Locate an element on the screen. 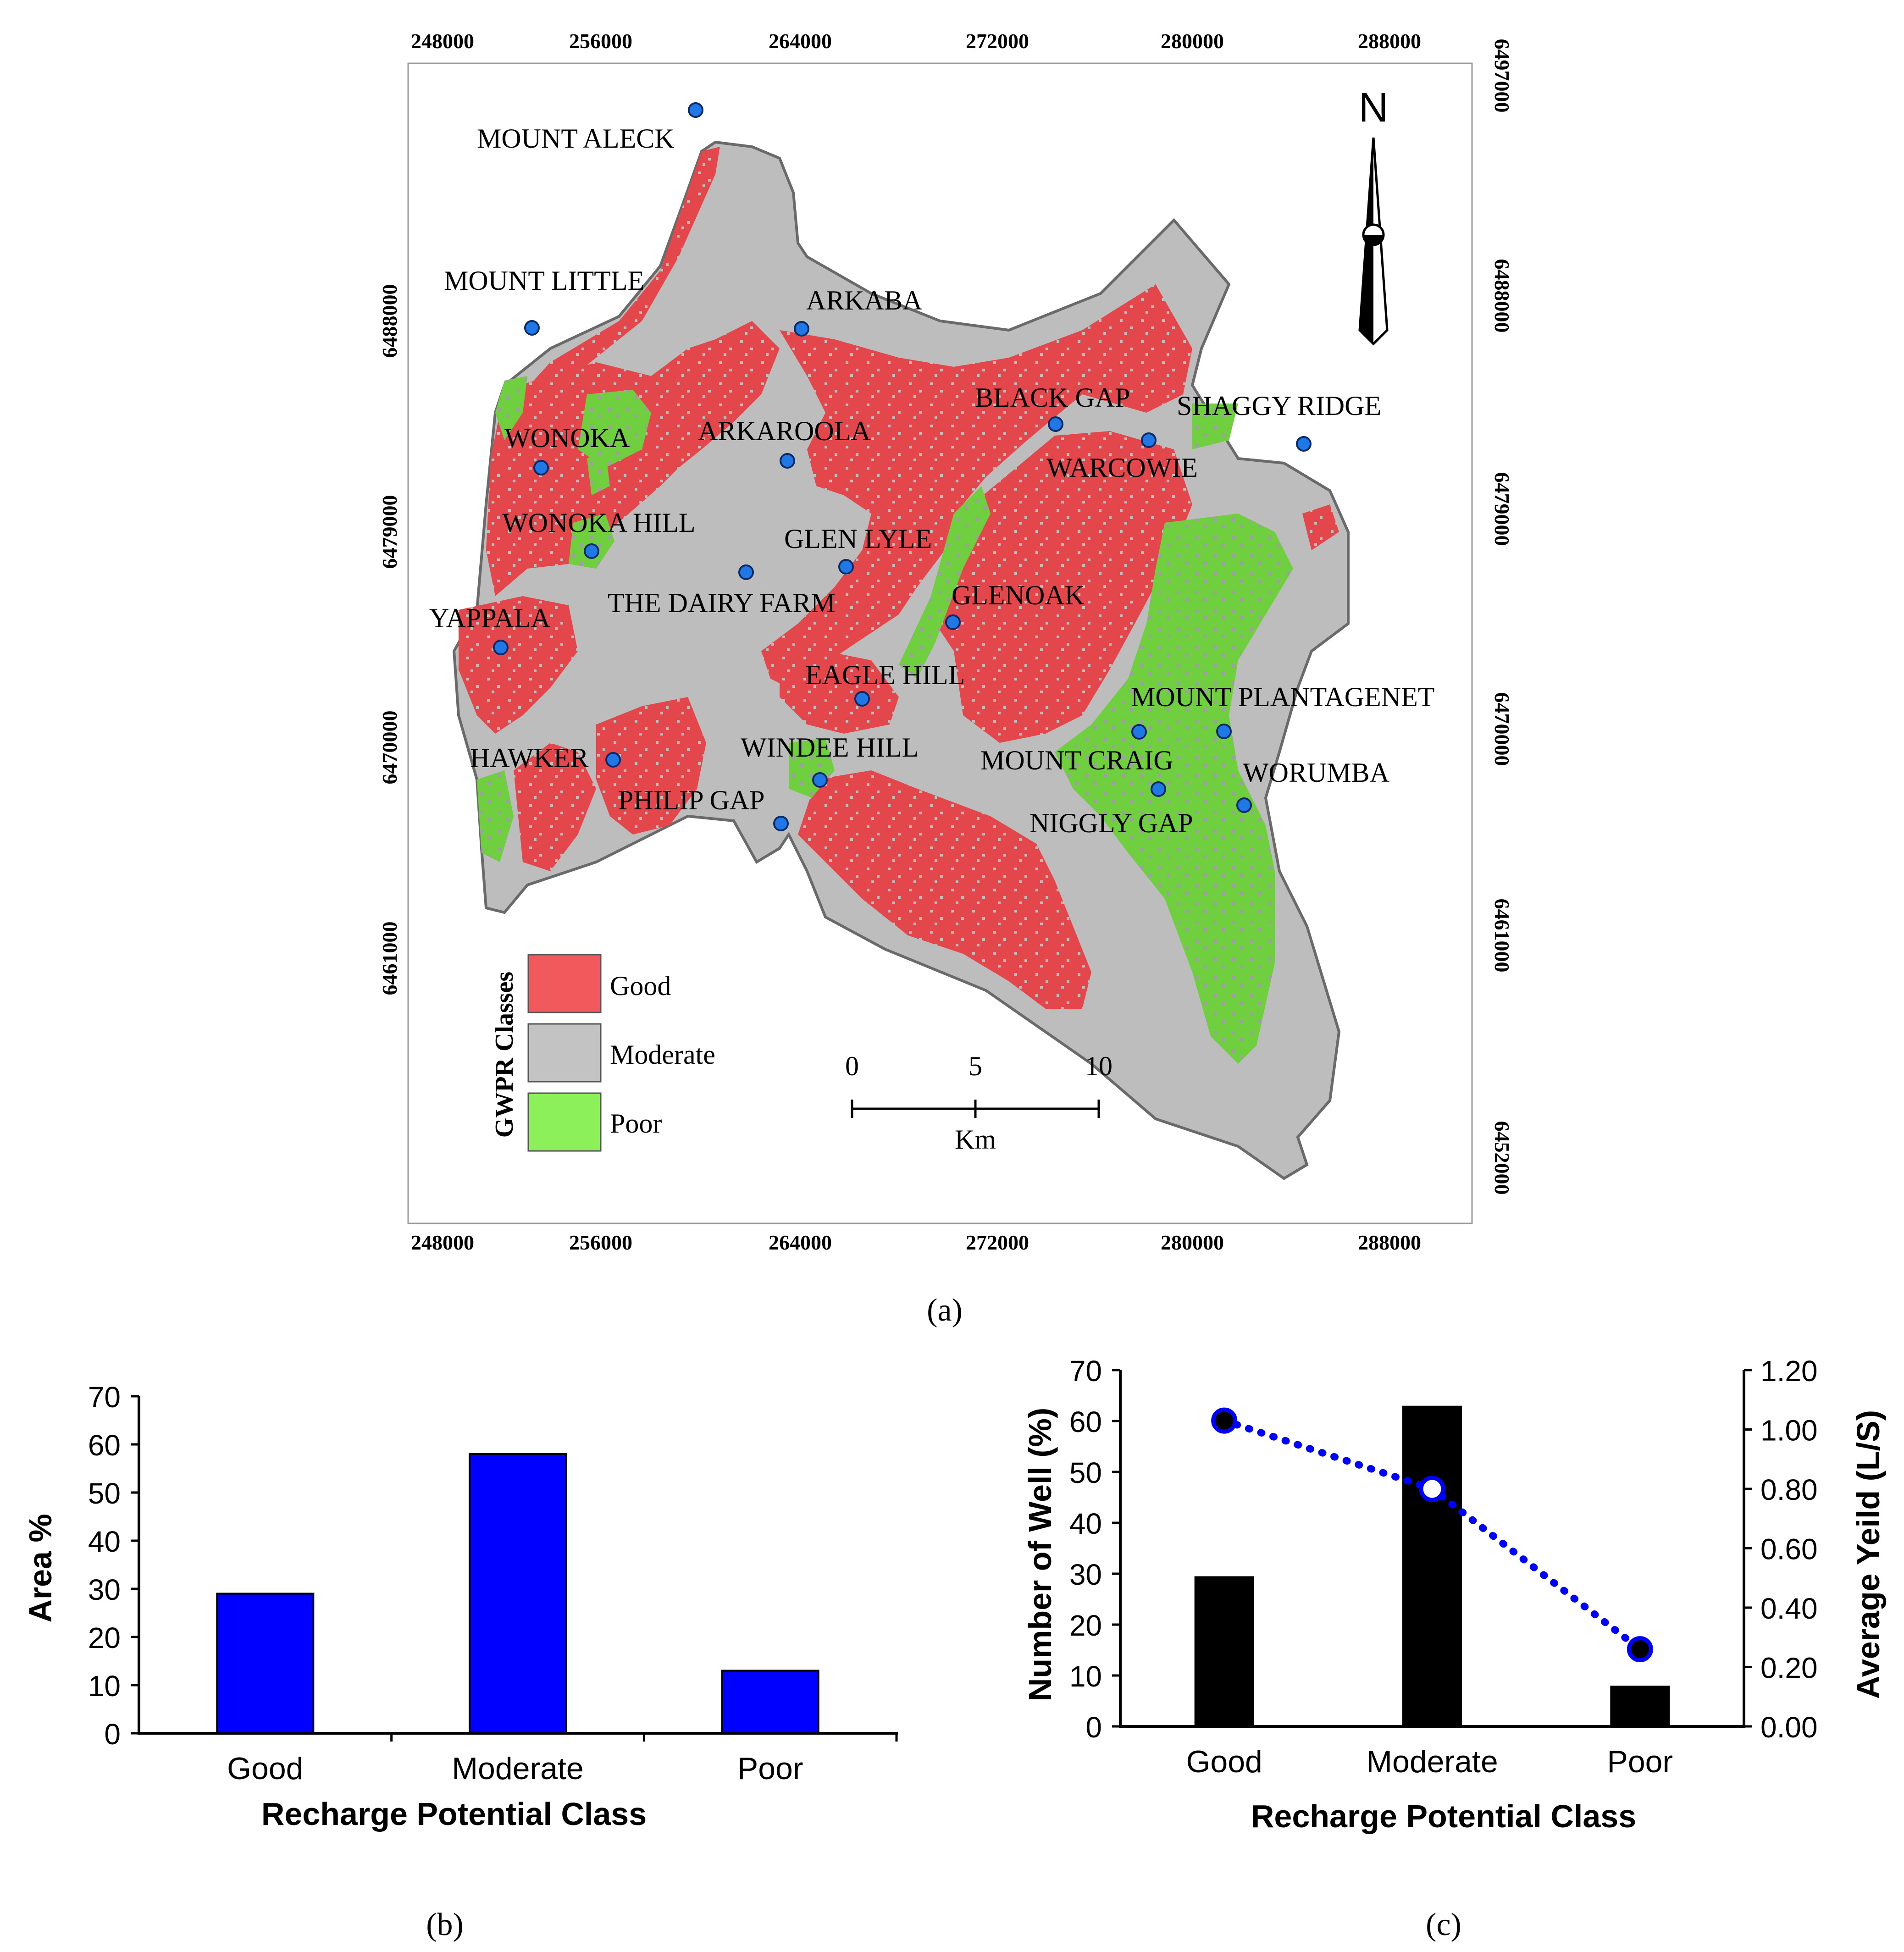  chart-b-x-ticks is located at coordinates (644, 1738).